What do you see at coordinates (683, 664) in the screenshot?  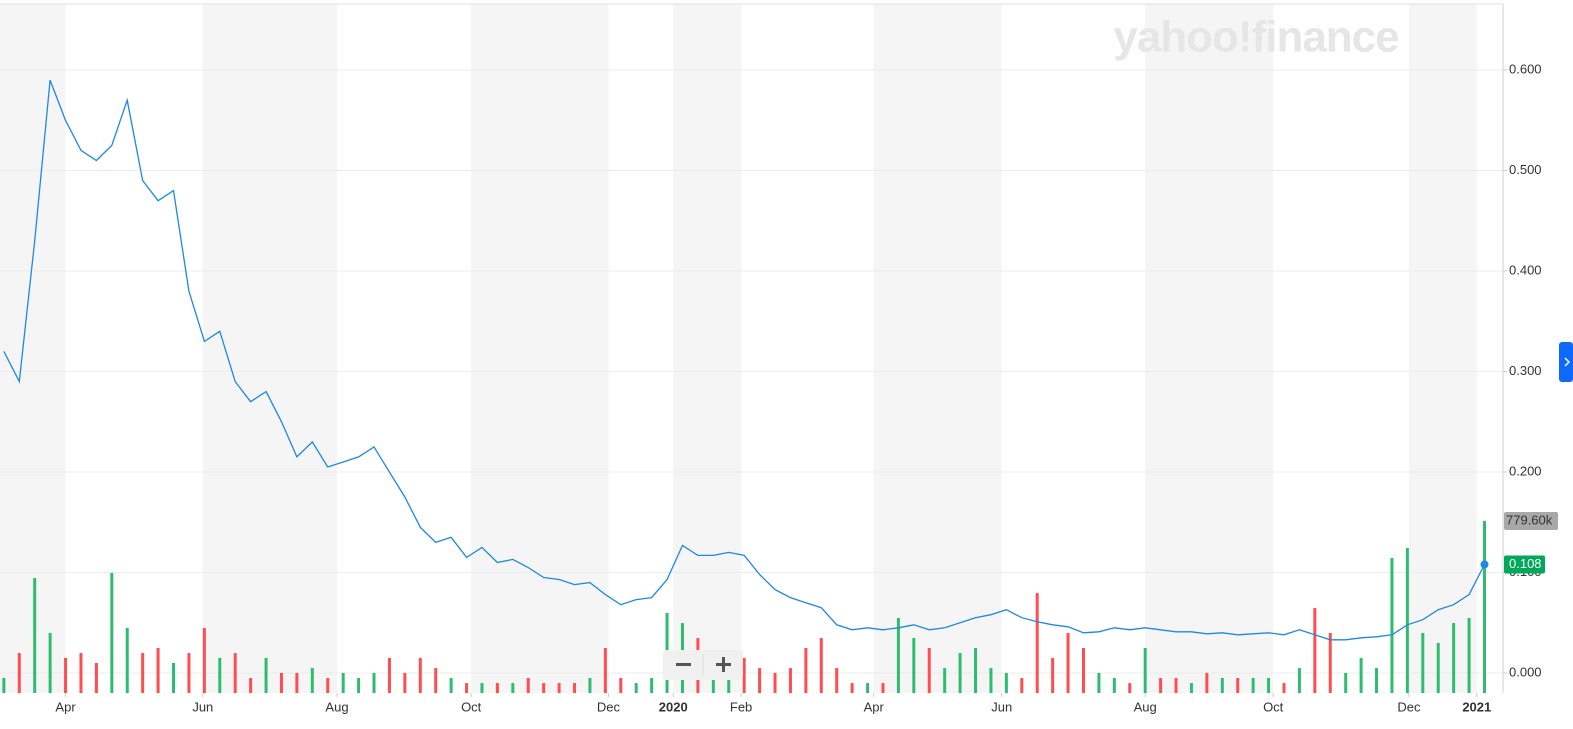 I see `zoom-out` at bounding box center [683, 664].